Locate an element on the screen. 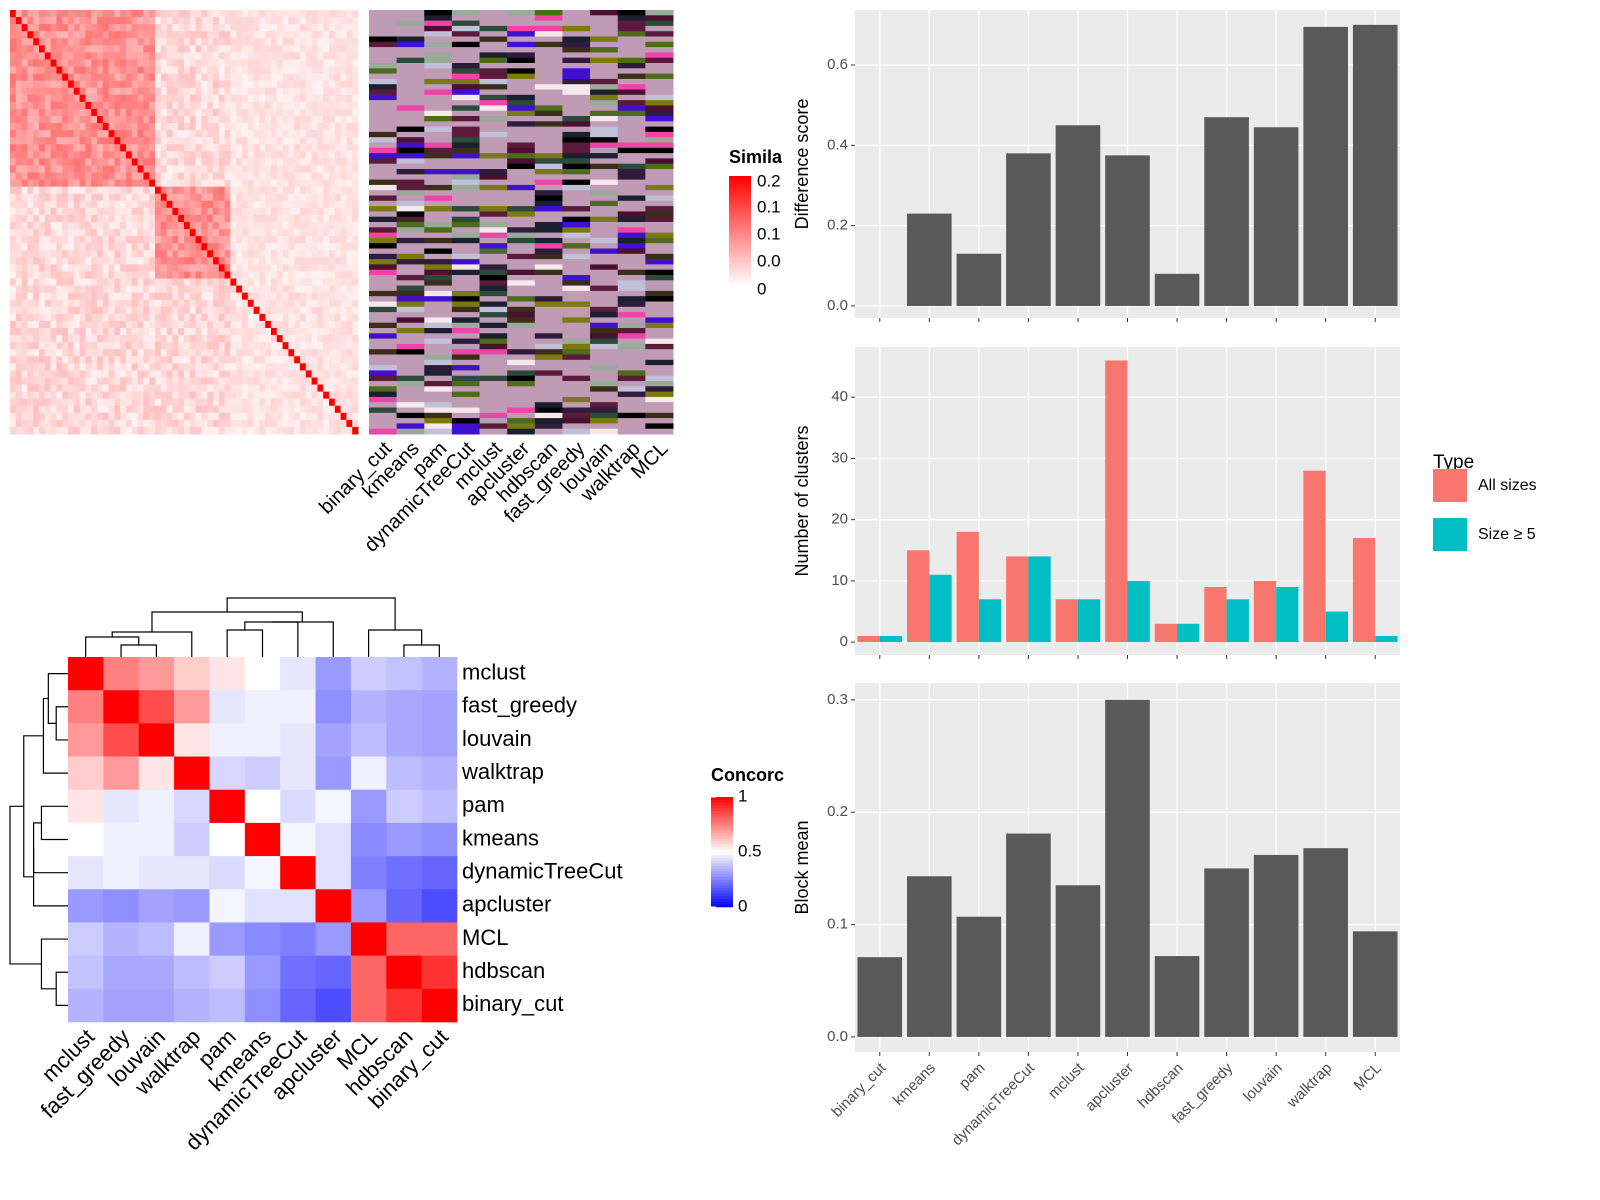  dendrogram-left is located at coordinates (61, 989).